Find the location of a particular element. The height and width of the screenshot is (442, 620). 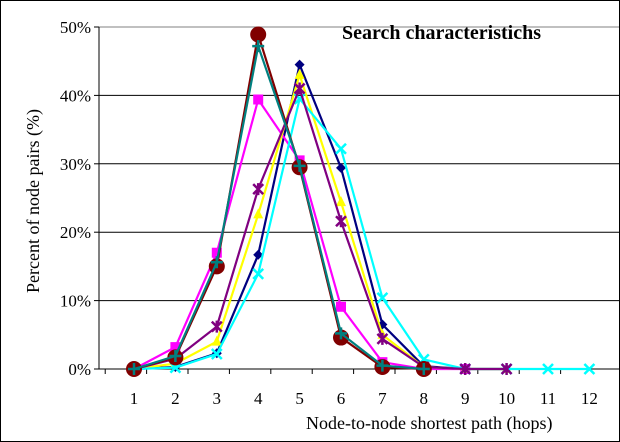

x-tick-label: 3 is located at coordinates (217, 398).